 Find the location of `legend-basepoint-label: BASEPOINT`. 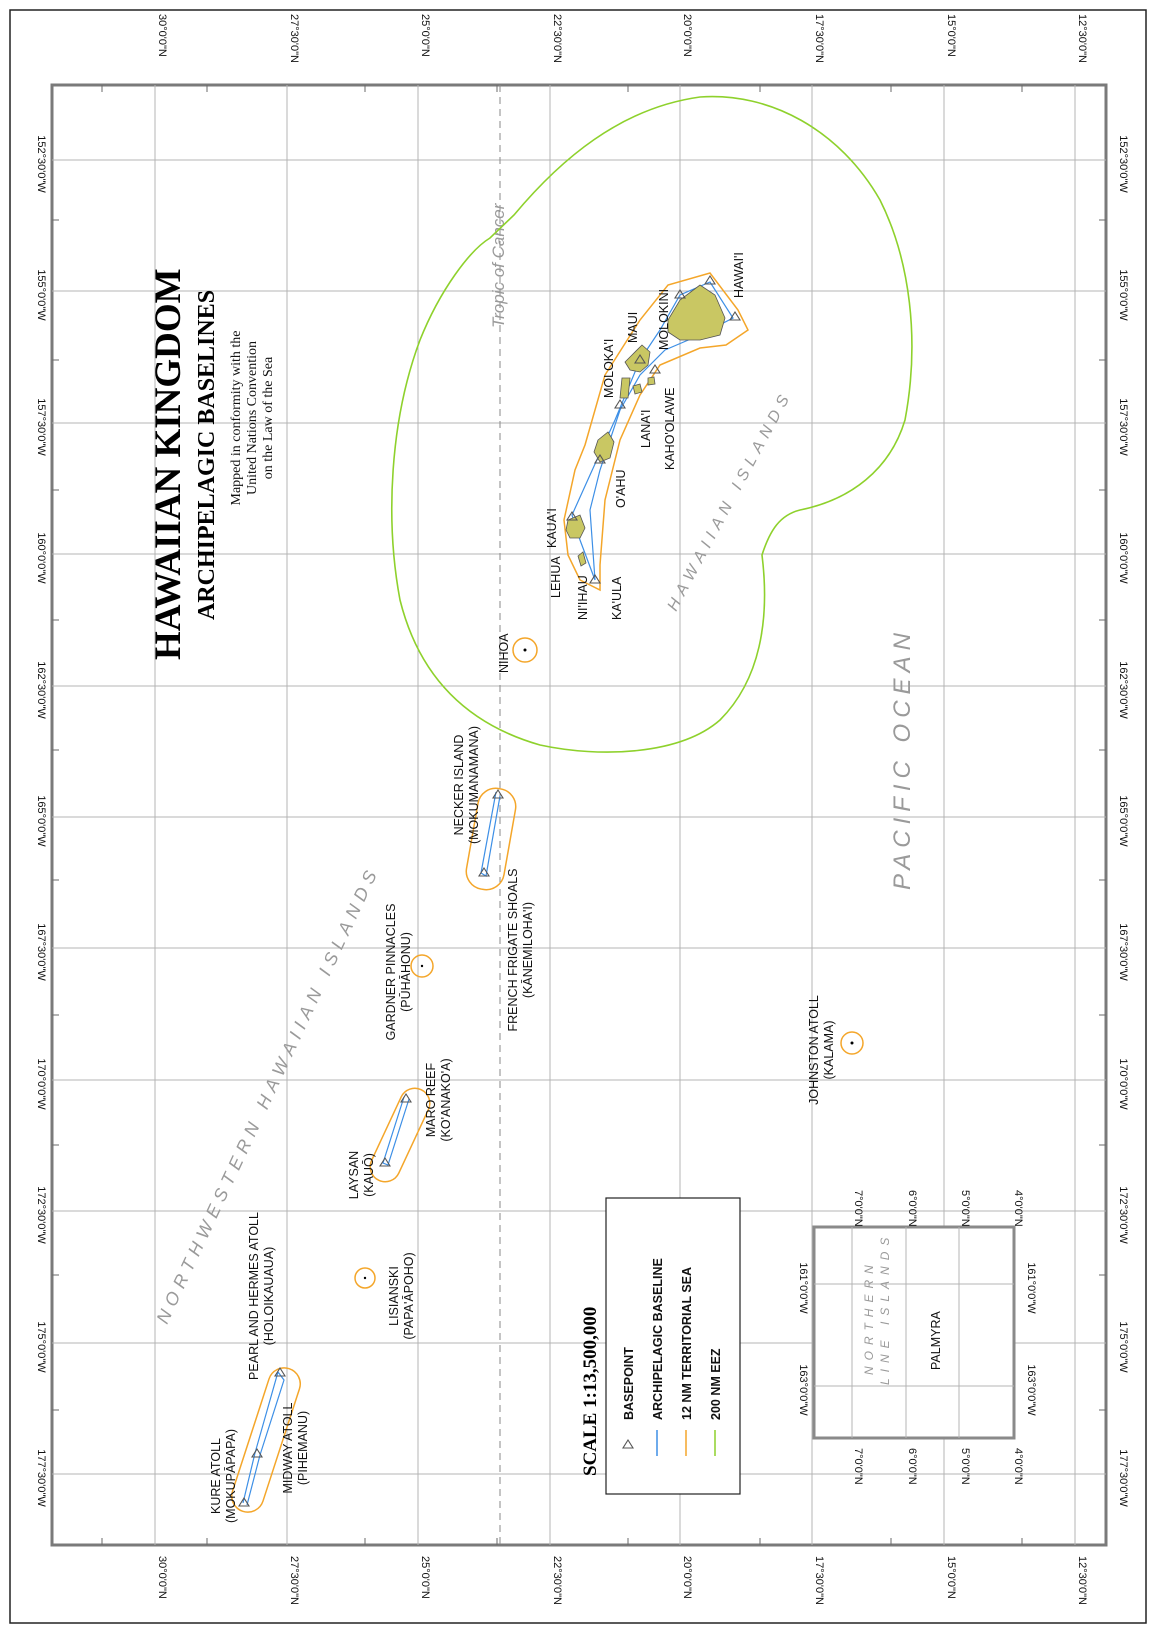

legend-basepoint-label: BASEPOINT is located at coordinates (629, 1383).